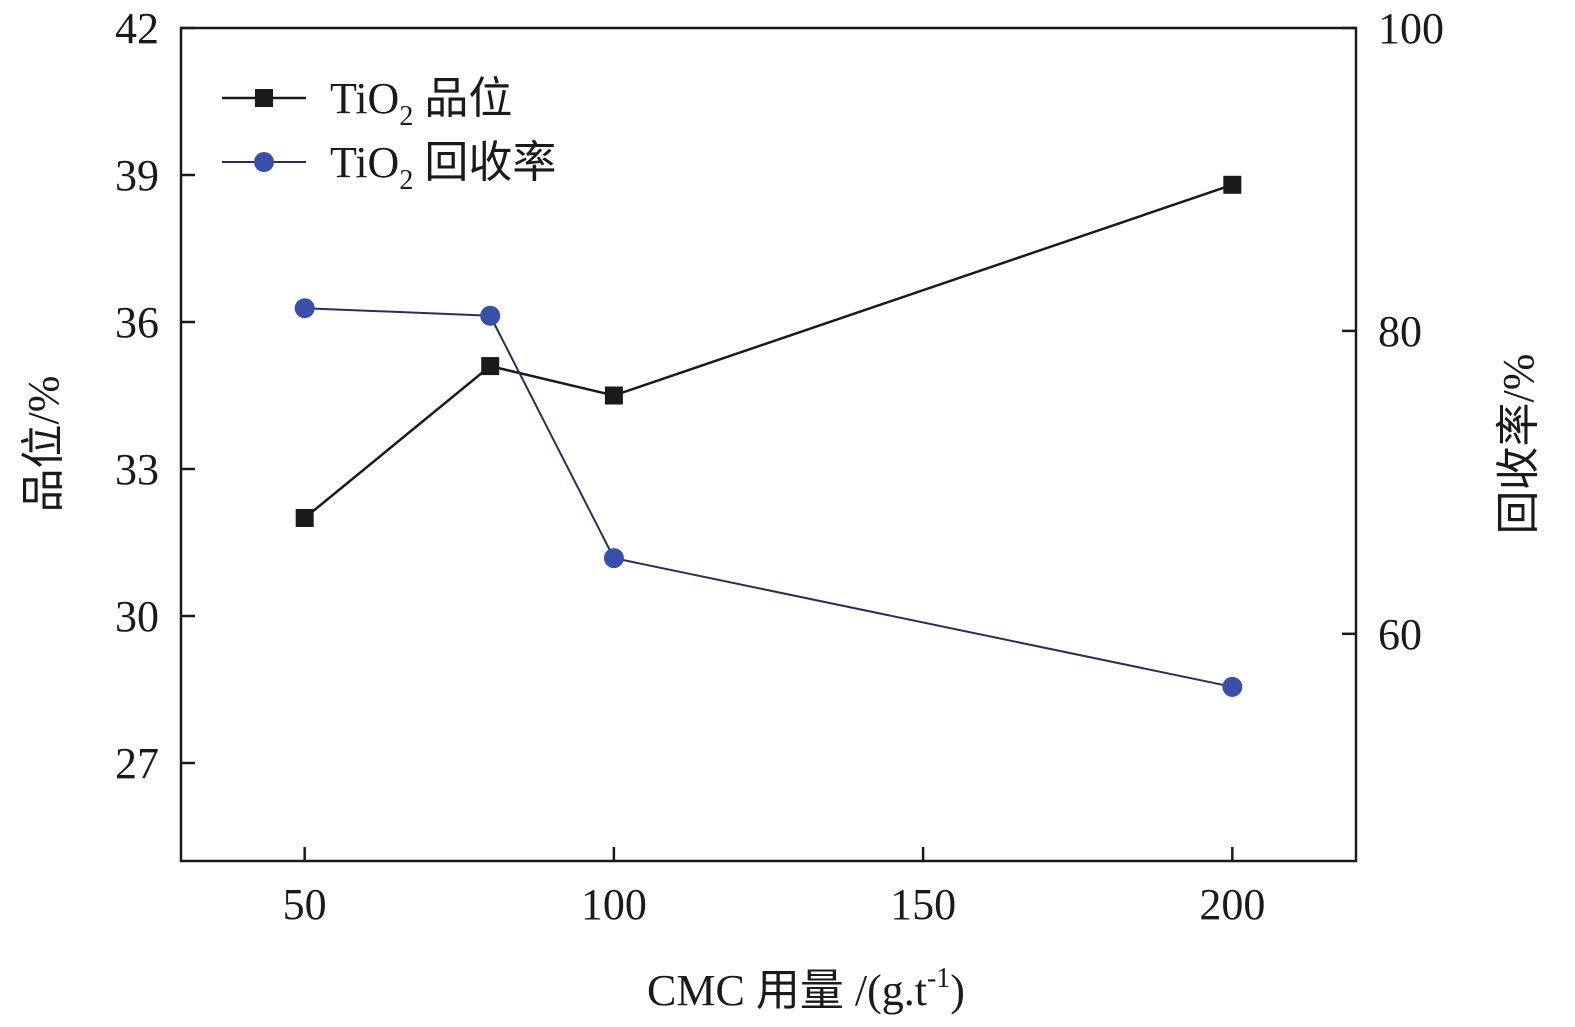  Describe the element at coordinates (923, 904) in the screenshot. I see `x-tick-label: 150` at that location.